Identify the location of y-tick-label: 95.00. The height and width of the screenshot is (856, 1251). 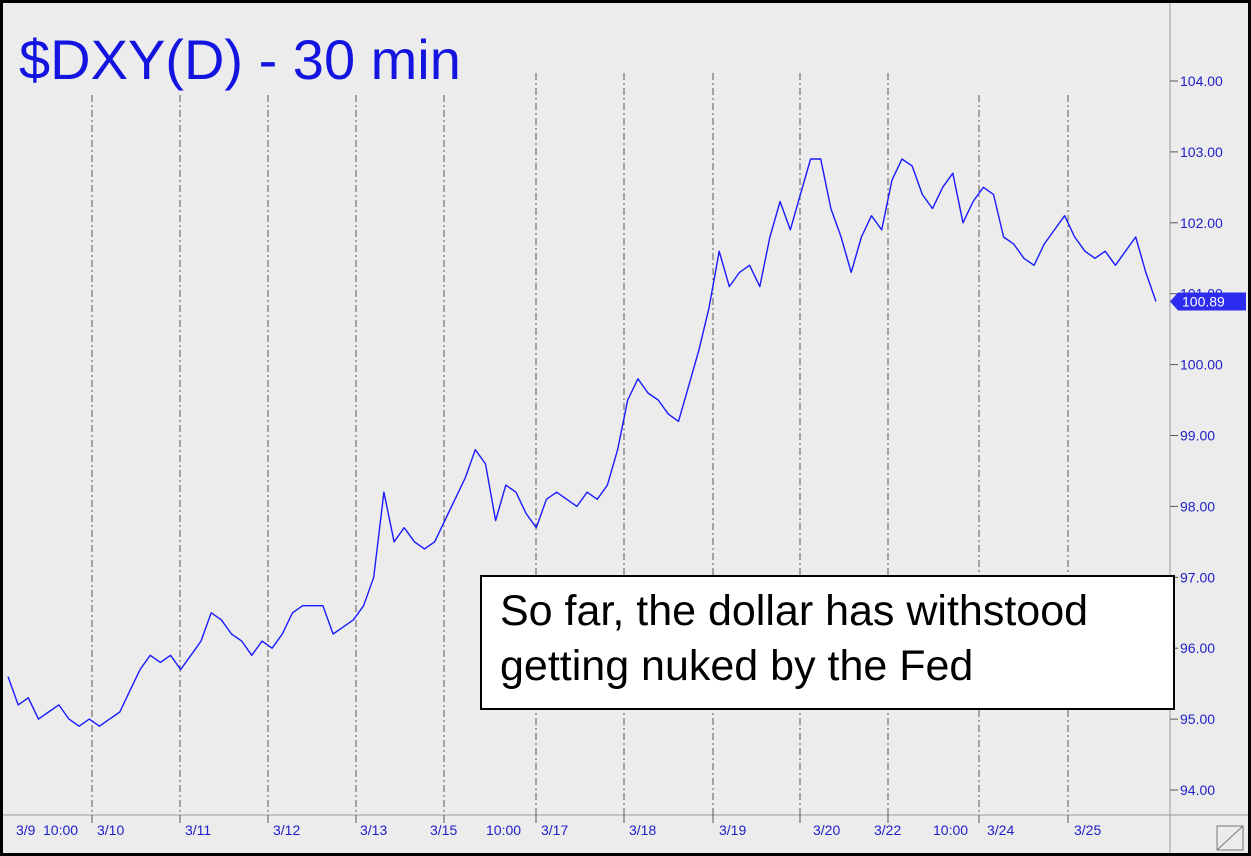
(1197, 719).